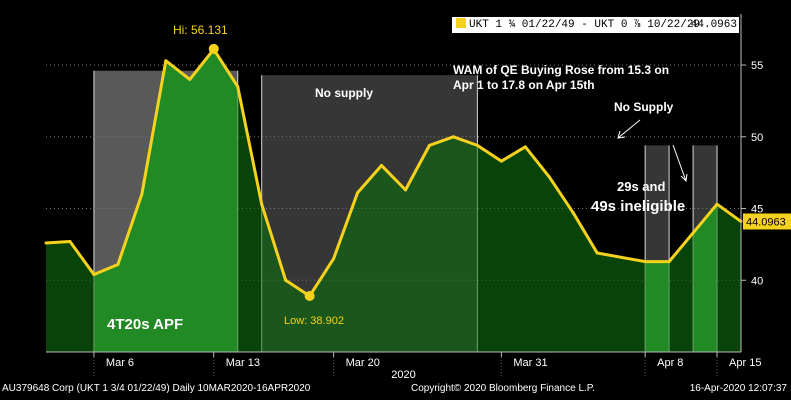 This screenshot has height=400, width=791. What do you see at coordinates (243, 363) in the screenshot?
I see `x-tick-label: Mar 13` at bounding box center [243, 363].